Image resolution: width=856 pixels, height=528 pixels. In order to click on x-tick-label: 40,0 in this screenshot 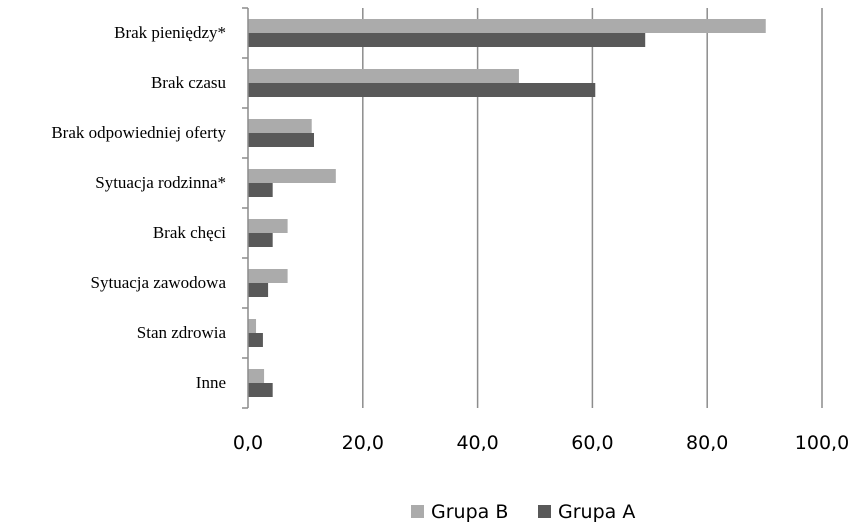, I will do `click(477, 443)`.